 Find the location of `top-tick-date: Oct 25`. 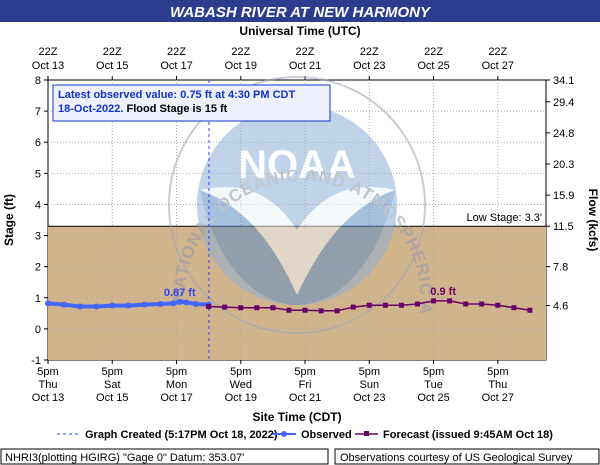

top-tick-date: Oct 25 is located at coordinates (433, 66).